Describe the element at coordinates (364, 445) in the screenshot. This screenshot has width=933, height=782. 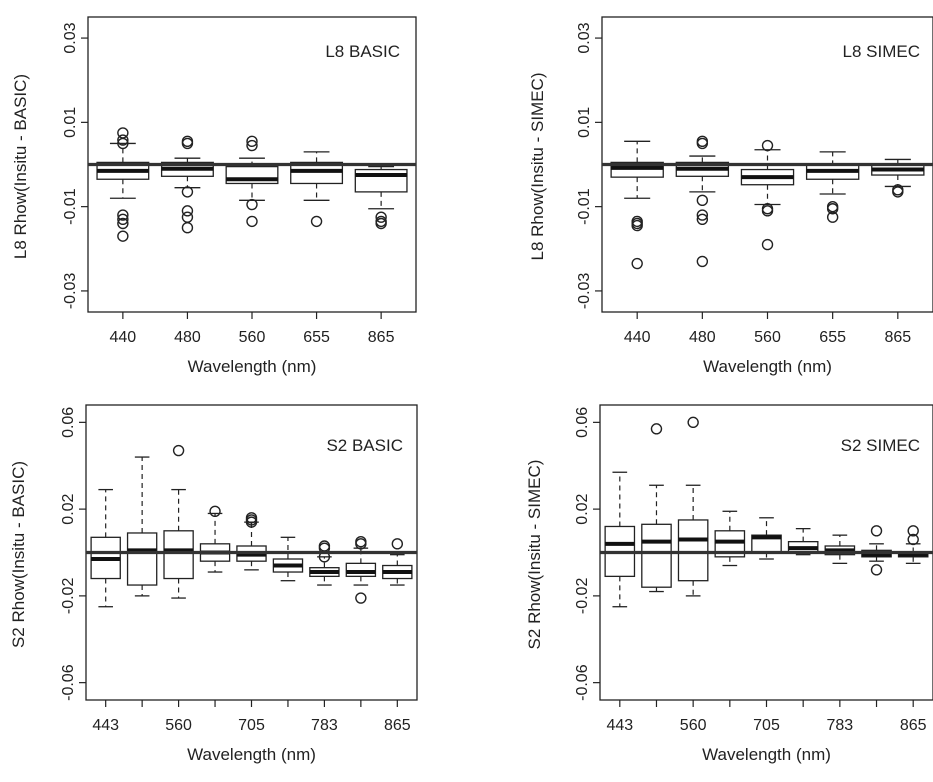
I see `panel-title: S2 BASIC` at that location.